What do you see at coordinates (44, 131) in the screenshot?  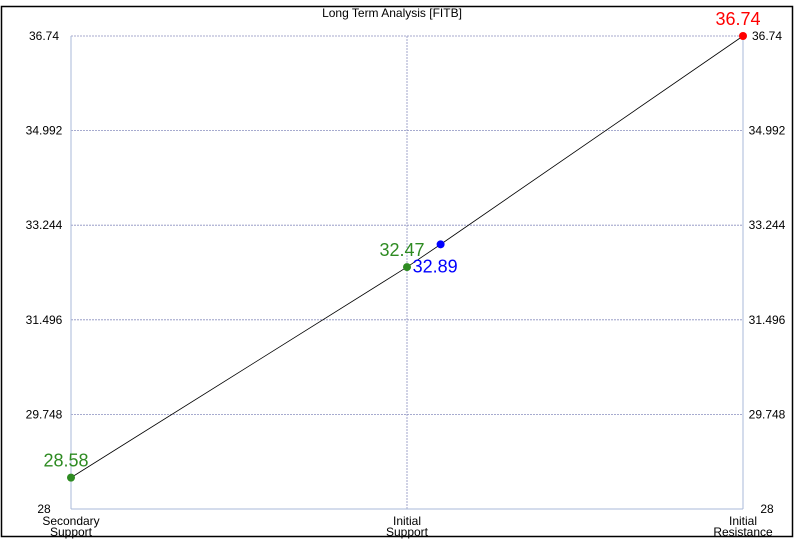 I see `y-tick-label-left: 34.992` at bounding box center [44, 131].